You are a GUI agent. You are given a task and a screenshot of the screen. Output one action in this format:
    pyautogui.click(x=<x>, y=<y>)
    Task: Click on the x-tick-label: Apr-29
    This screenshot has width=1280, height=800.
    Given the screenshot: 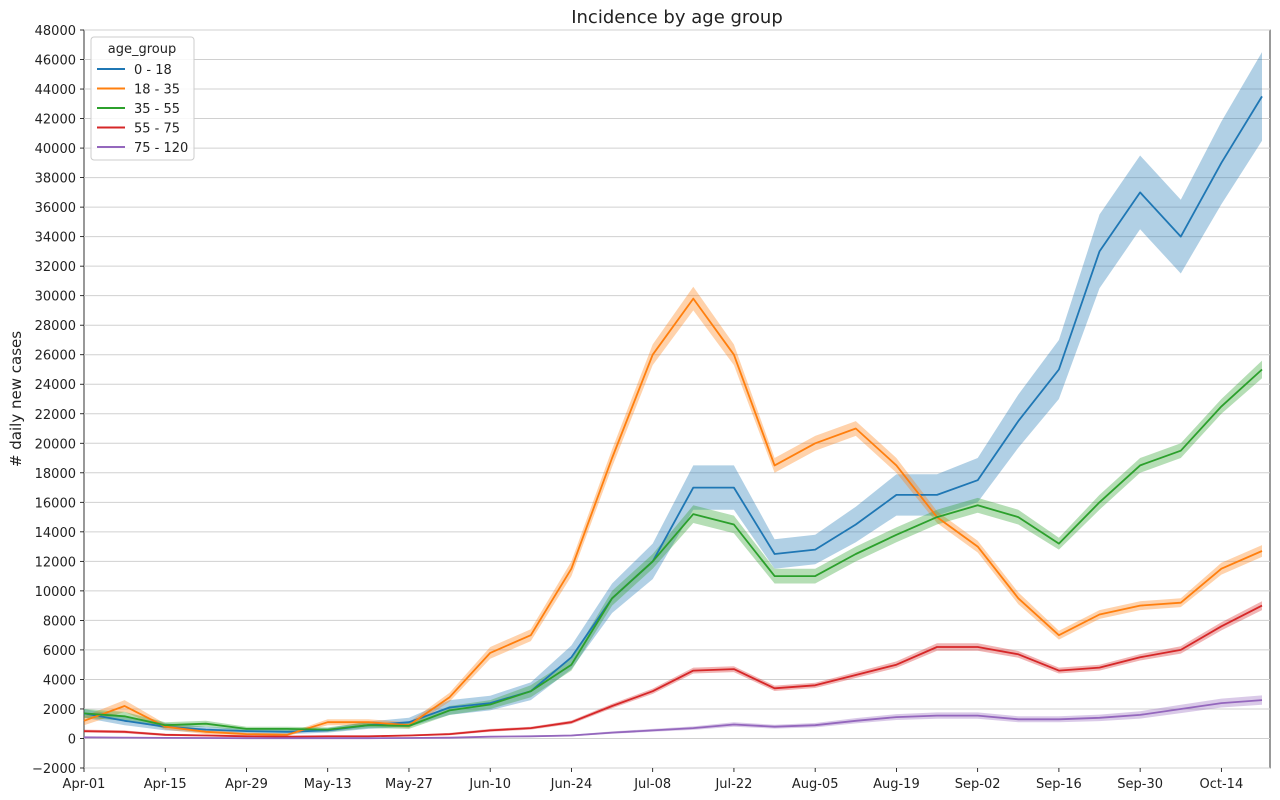 What is the action you would take?
    pyautogui.click(x=246, y=784)
    